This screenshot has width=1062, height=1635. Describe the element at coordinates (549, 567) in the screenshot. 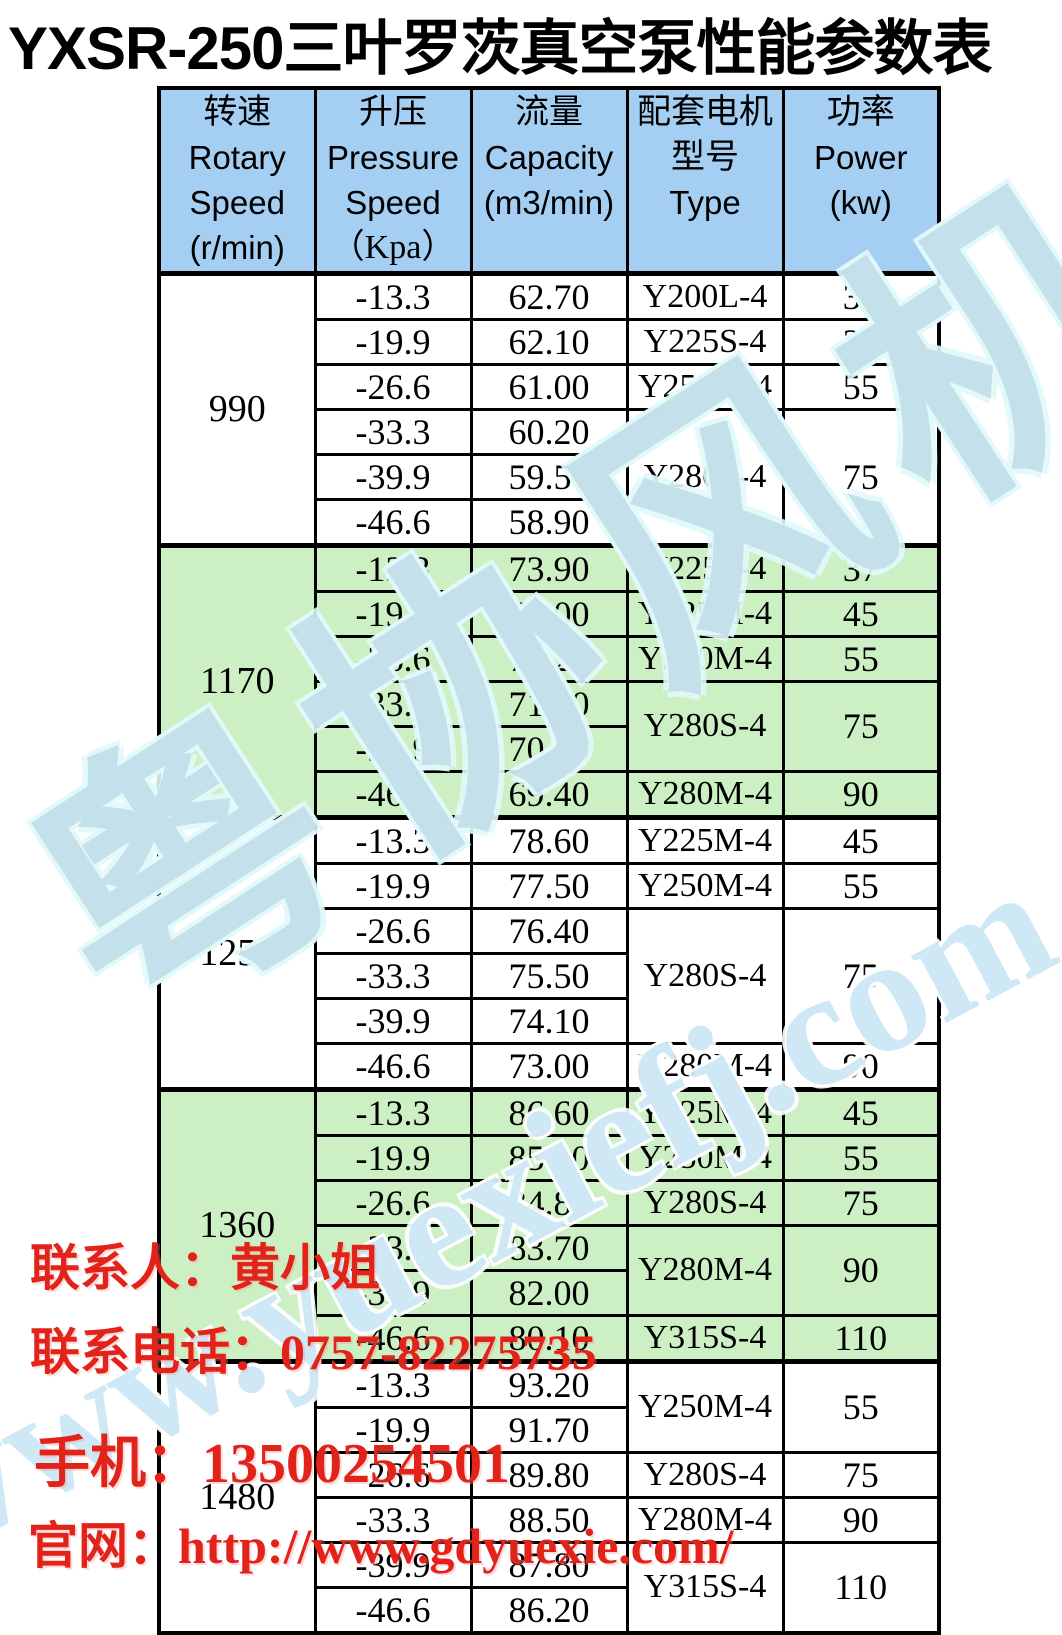

I see `capacity-cell: 73.90` at that location.